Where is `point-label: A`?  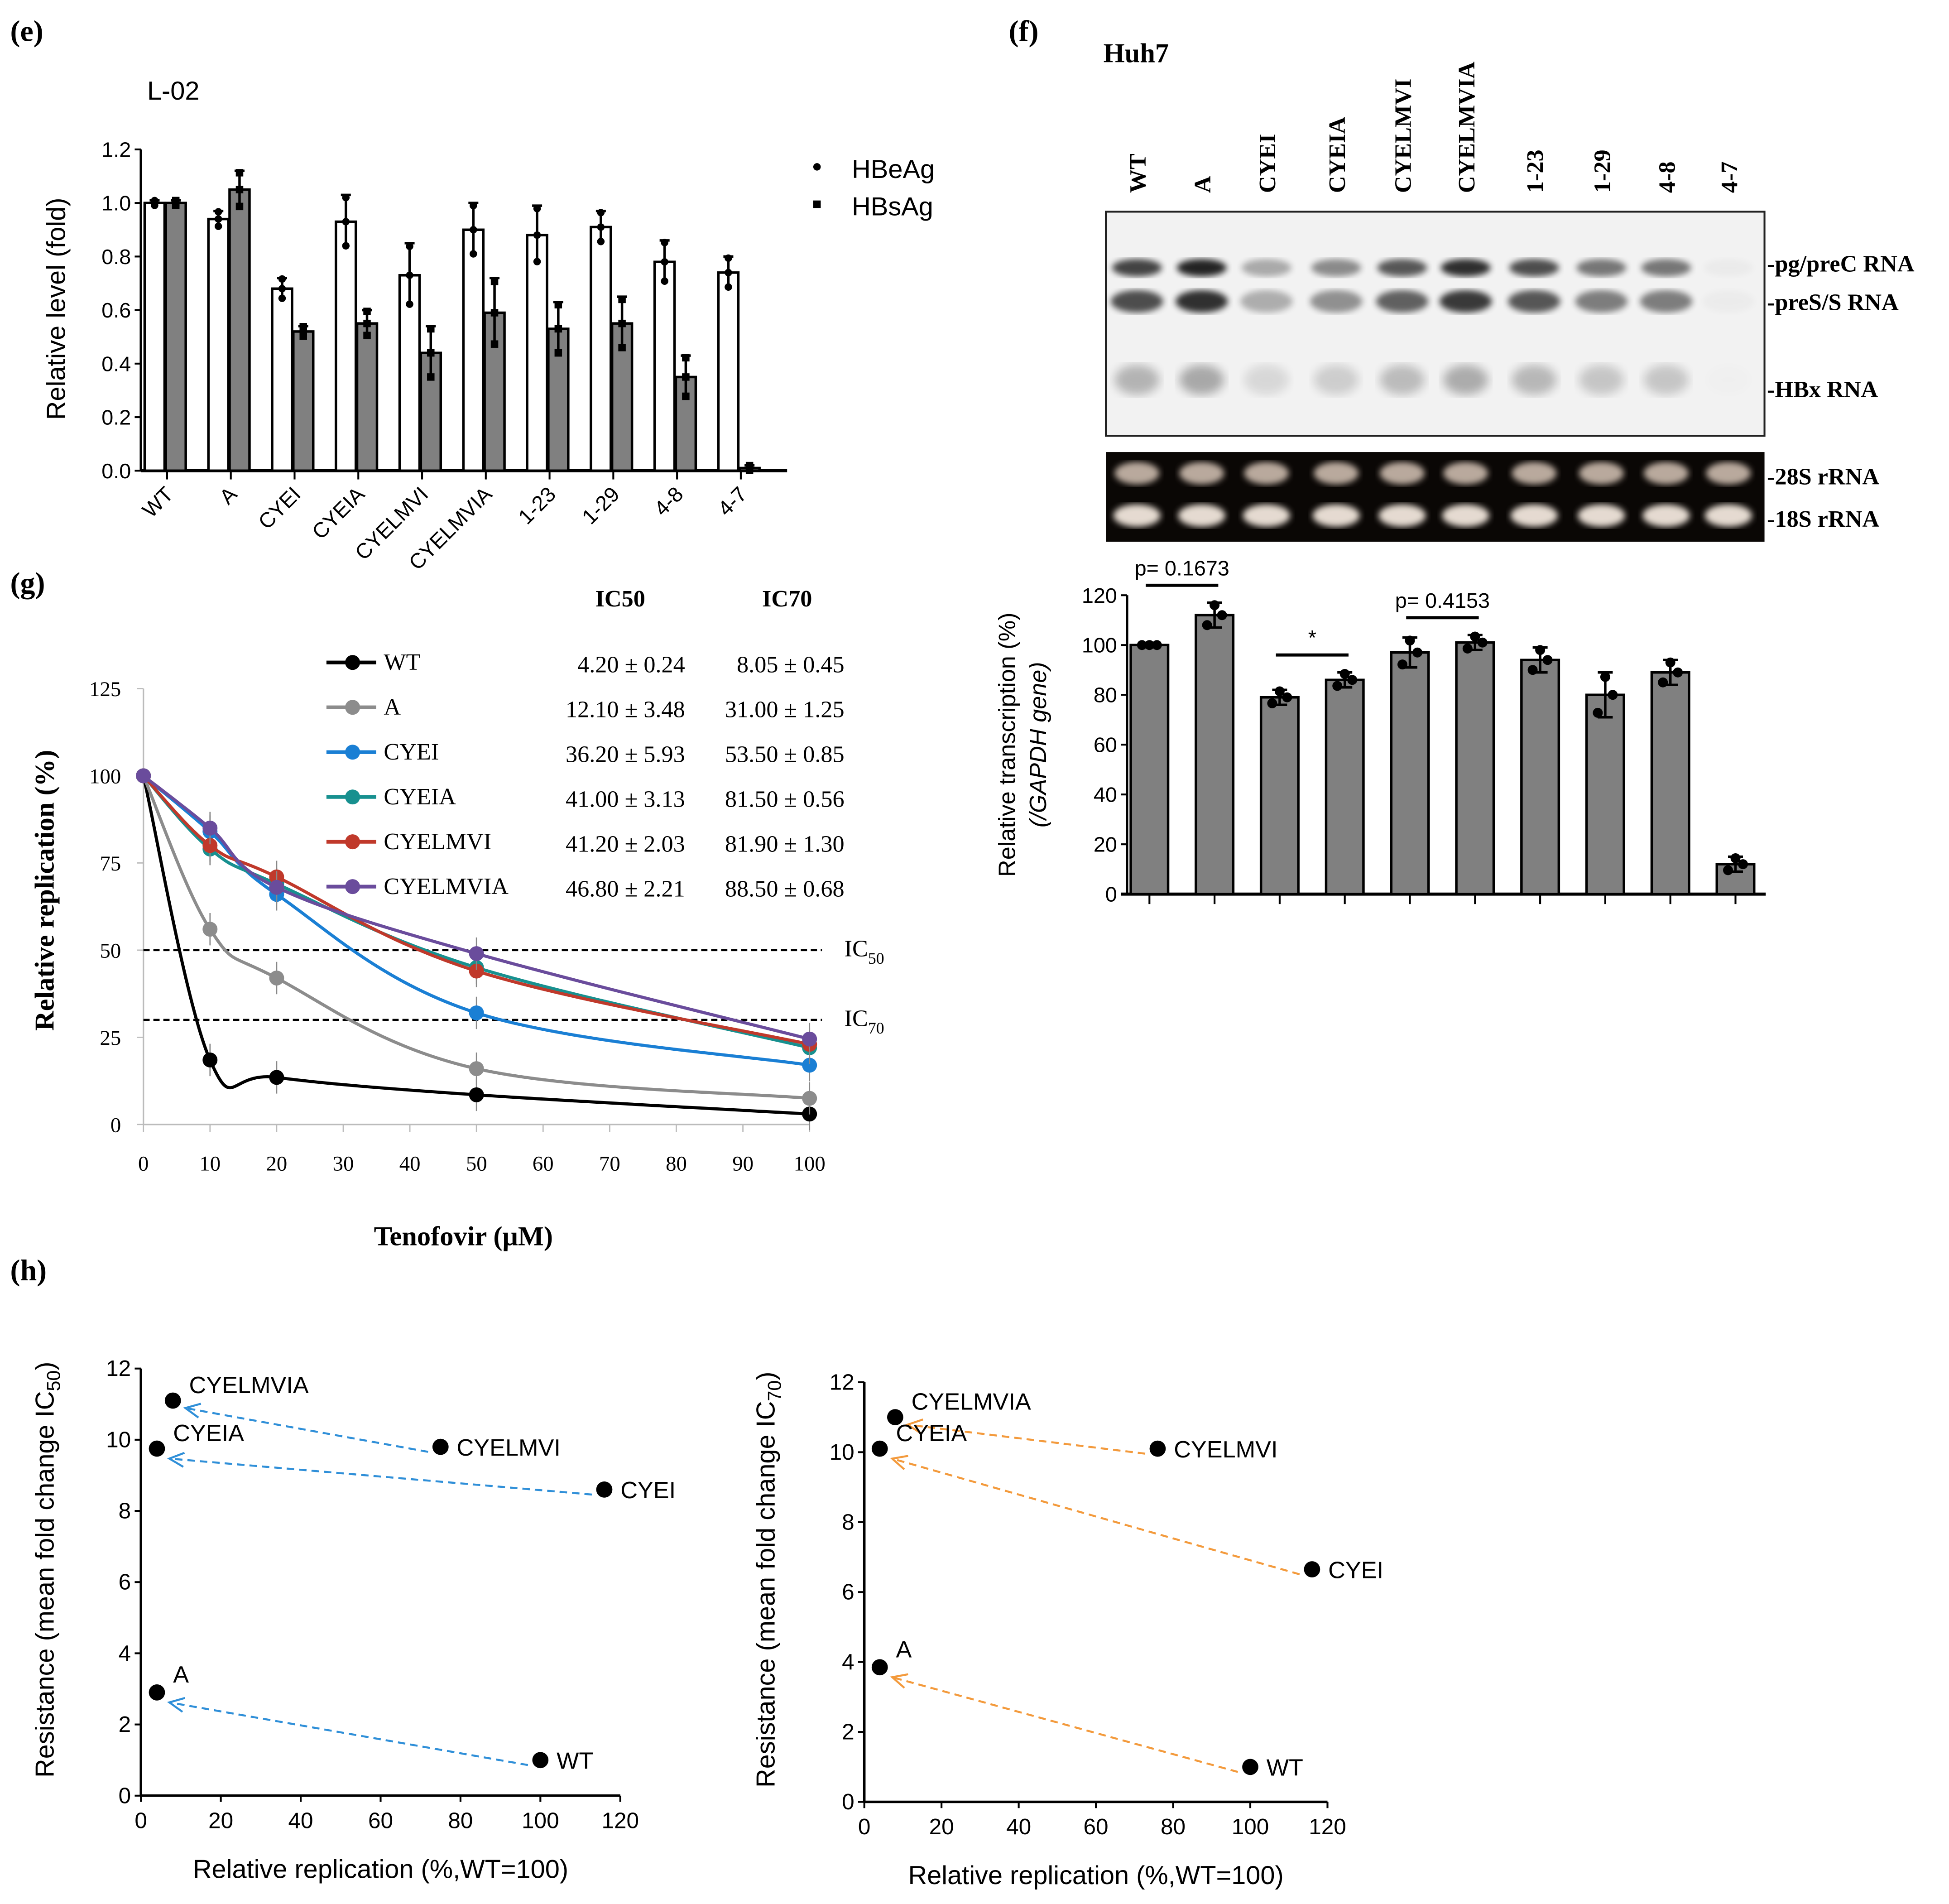
point-label: A is located at coordinates (181, 1675).